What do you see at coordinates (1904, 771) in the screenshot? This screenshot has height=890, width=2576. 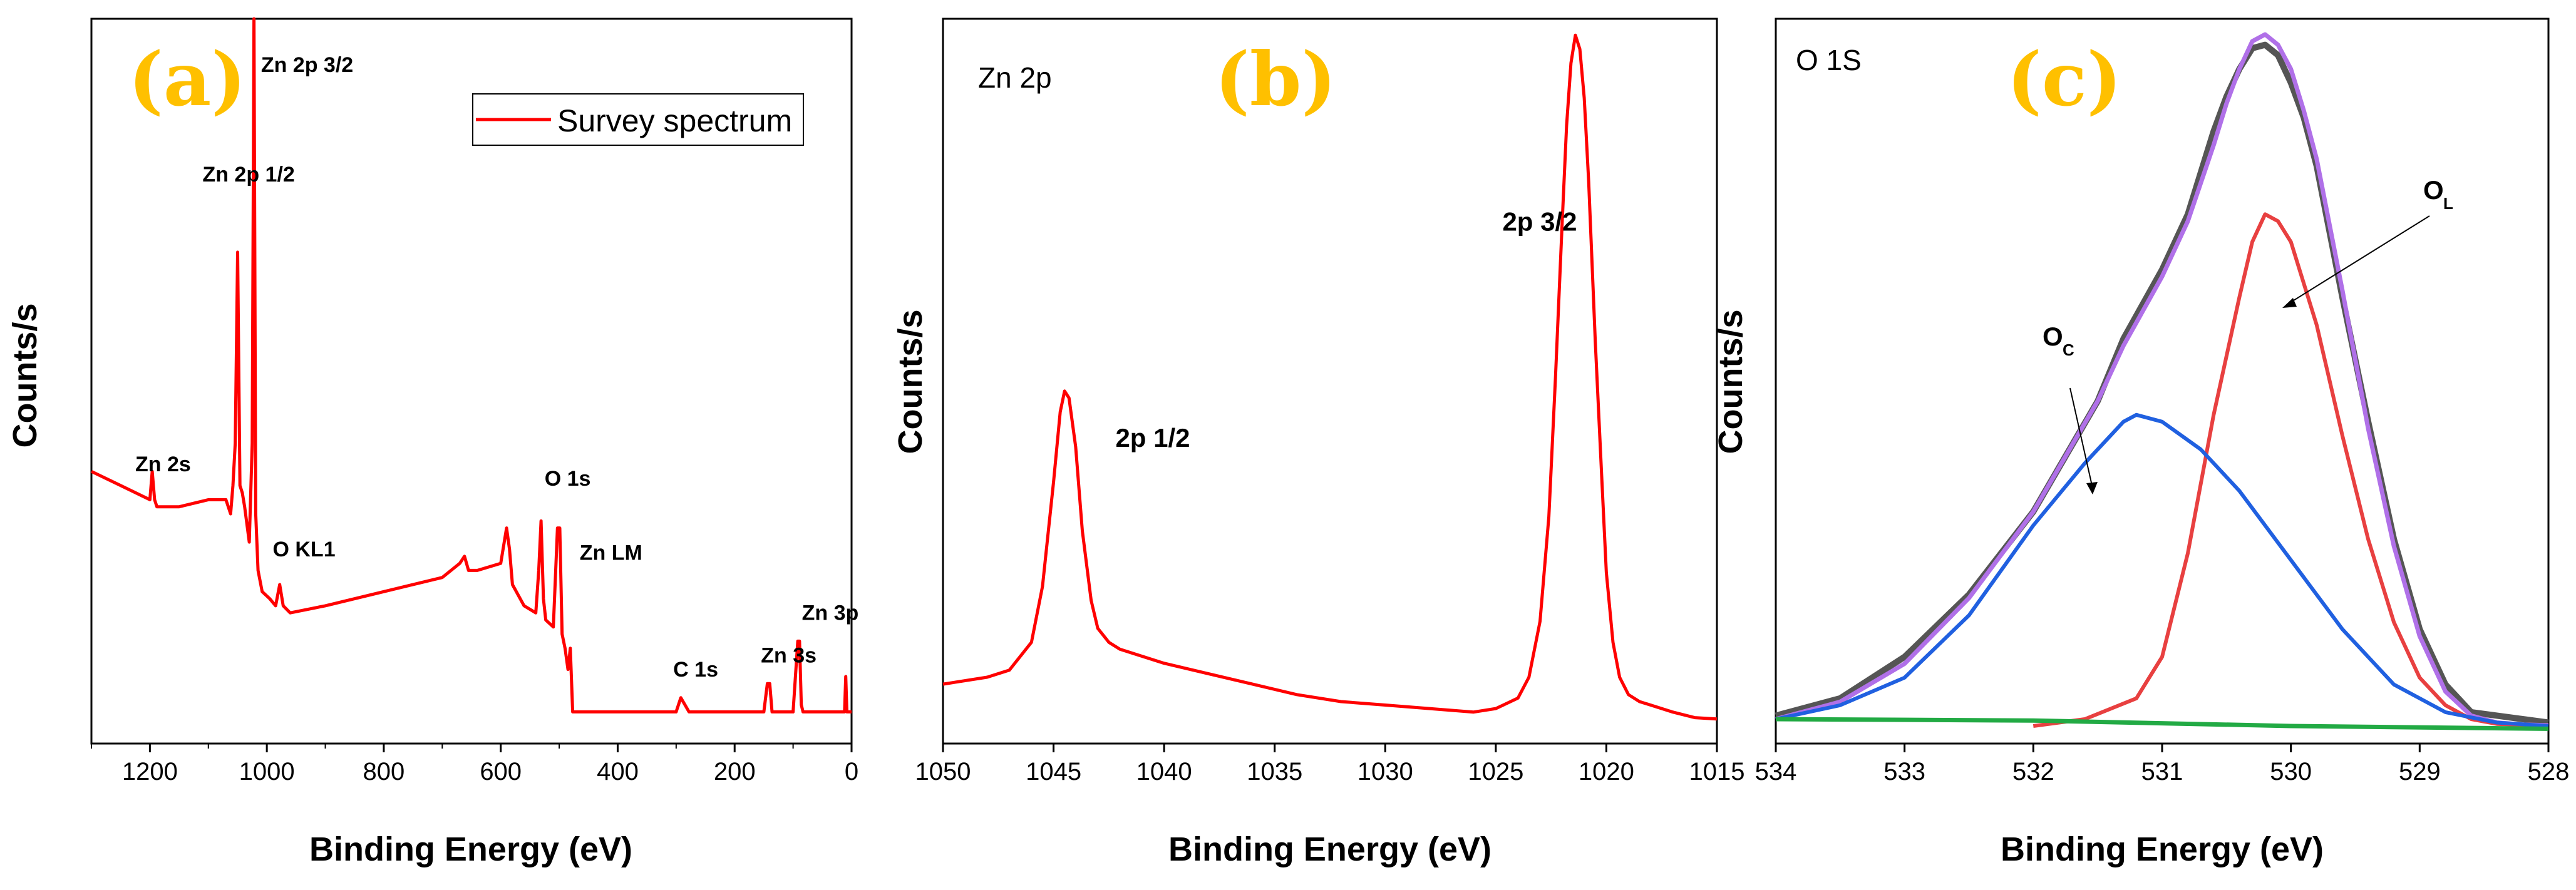 I see `x-tick-label: 533` at bounding box center [1904, 771].